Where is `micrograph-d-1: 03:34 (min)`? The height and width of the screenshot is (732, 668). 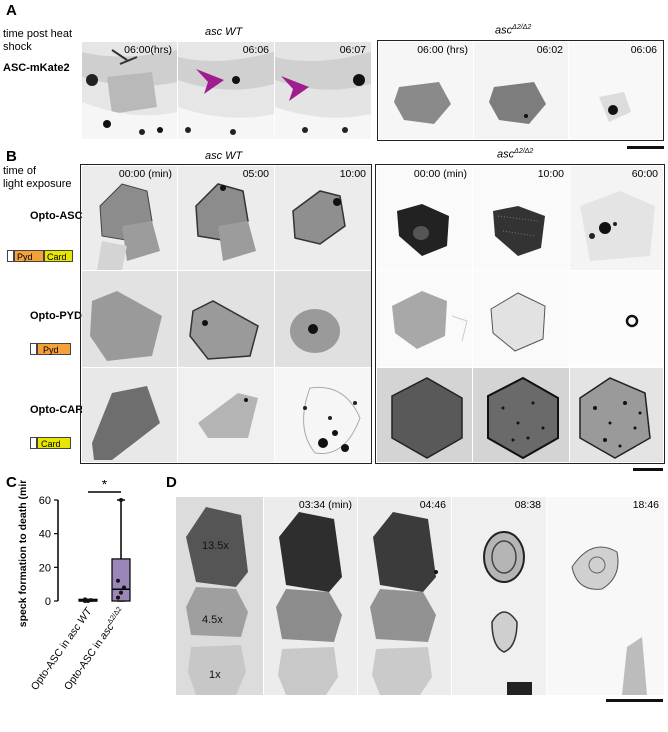
micrograph-d-1: 03:34 (min) is located at coordinates (310, 596).